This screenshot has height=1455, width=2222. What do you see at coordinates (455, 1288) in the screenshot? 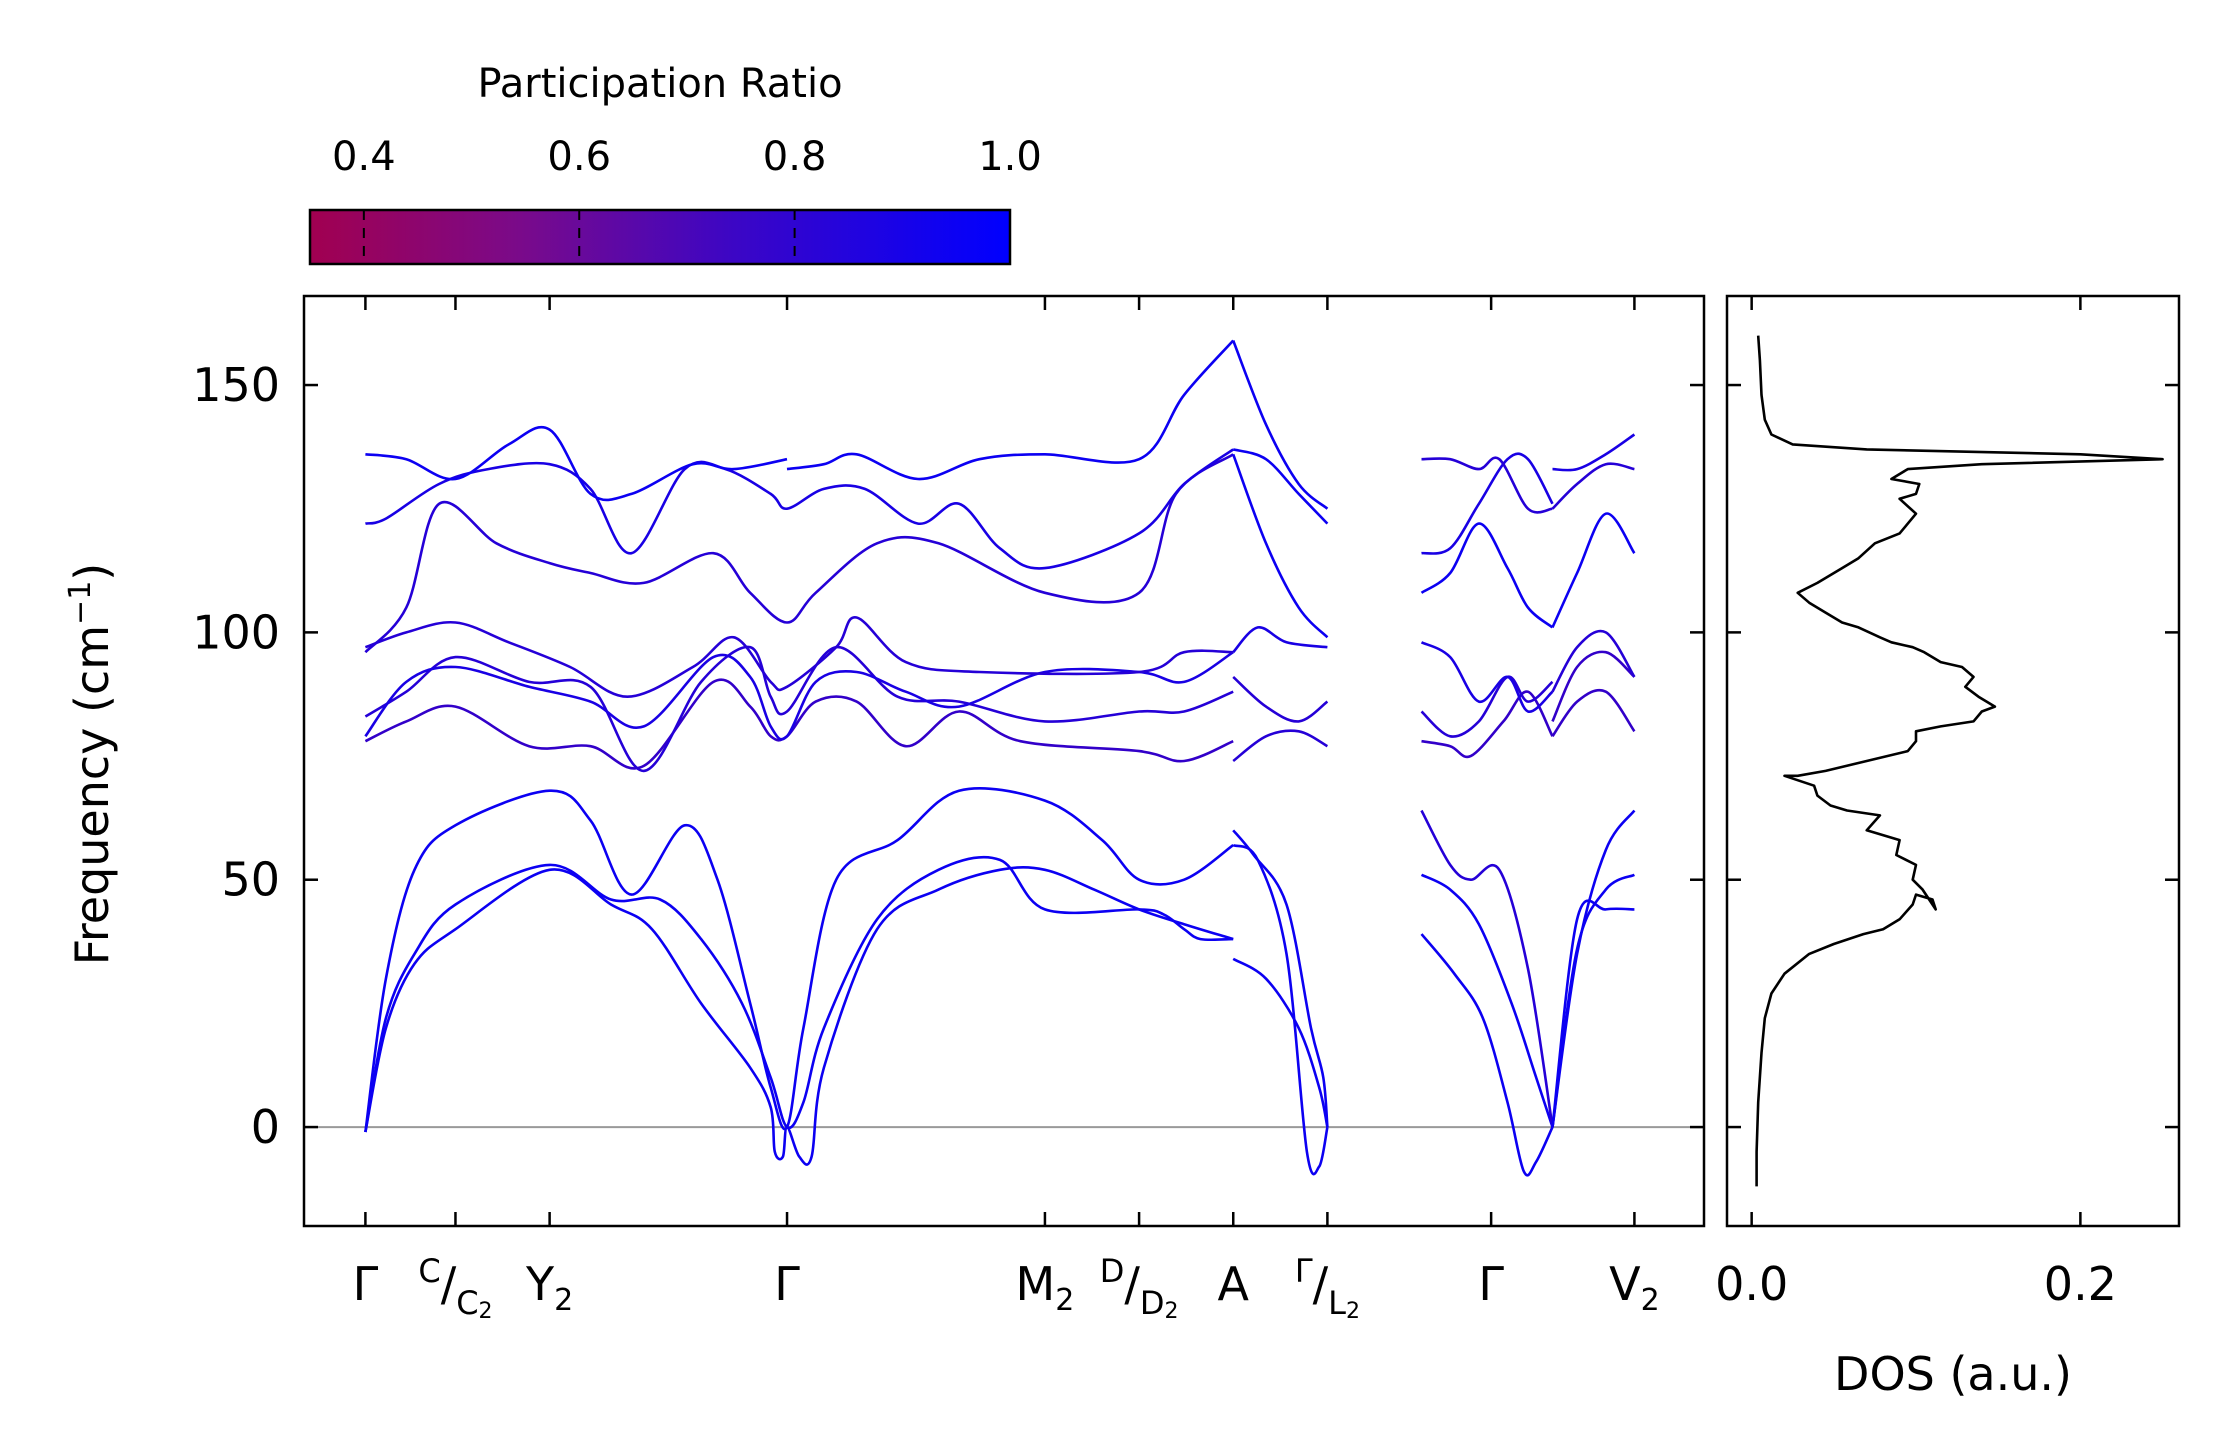
I see `x-tick-label: C/C2` at bounding box center [455, 1288].